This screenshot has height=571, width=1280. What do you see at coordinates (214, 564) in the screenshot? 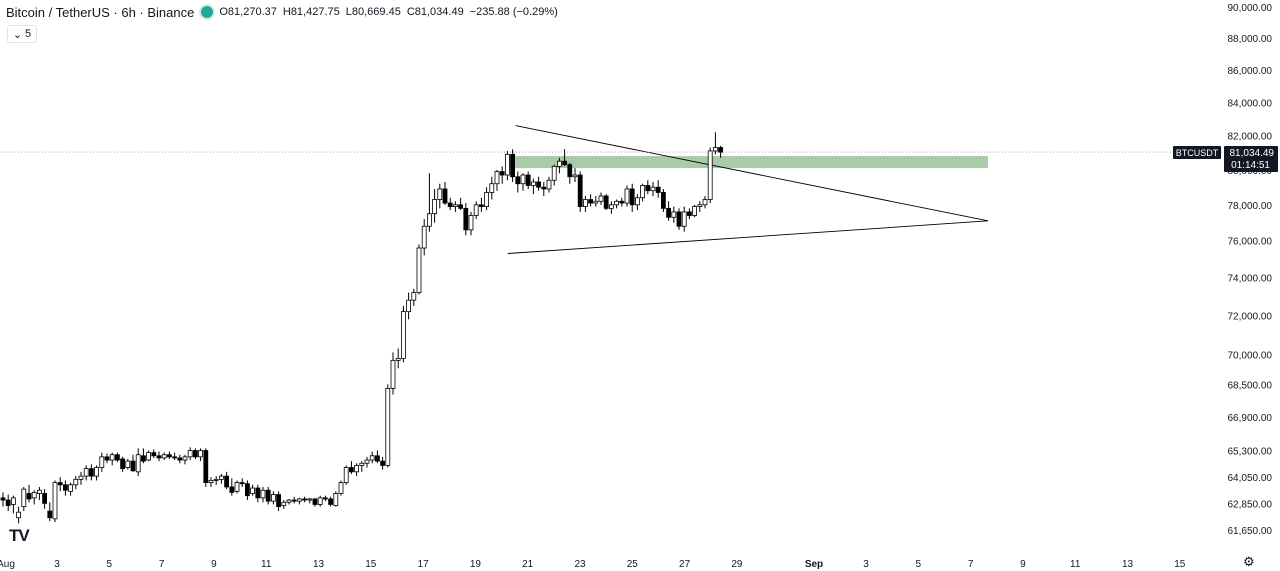
I see `time-tick-label: 9` at bounding box center [214, 564].